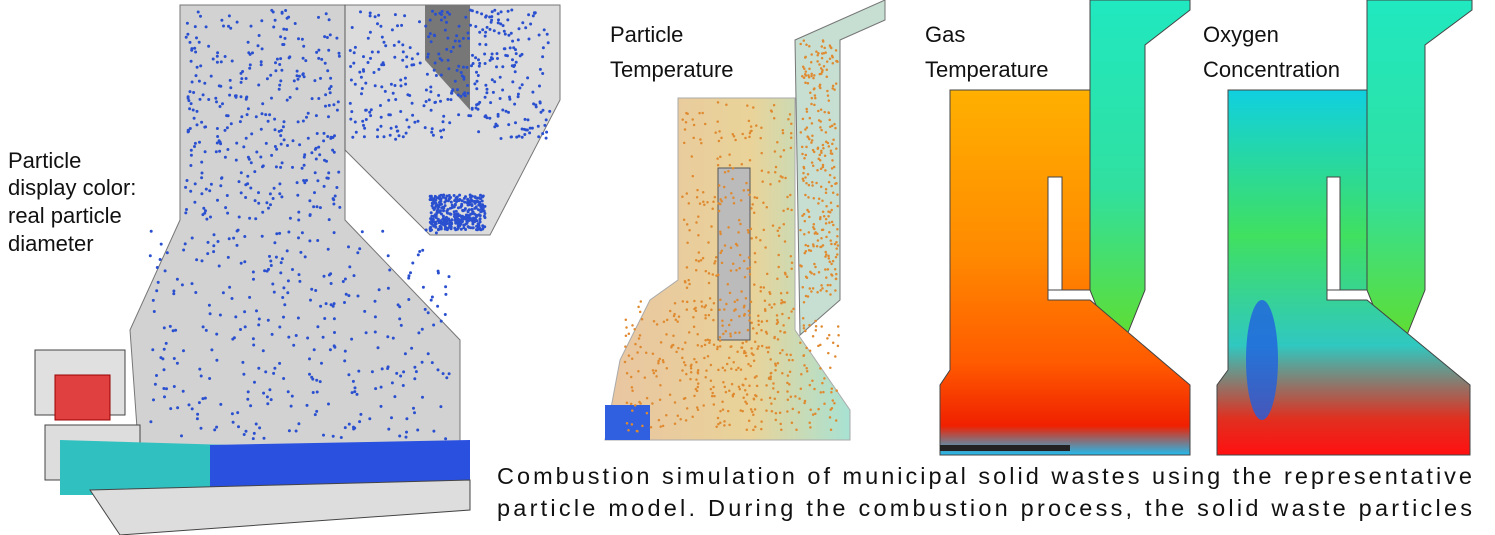 This screenshot has width=1495, height=535. What do you see at coordinates (72, 187) in the screenshot?
I see `left-label: display color:` at bounding box center [72, 187].